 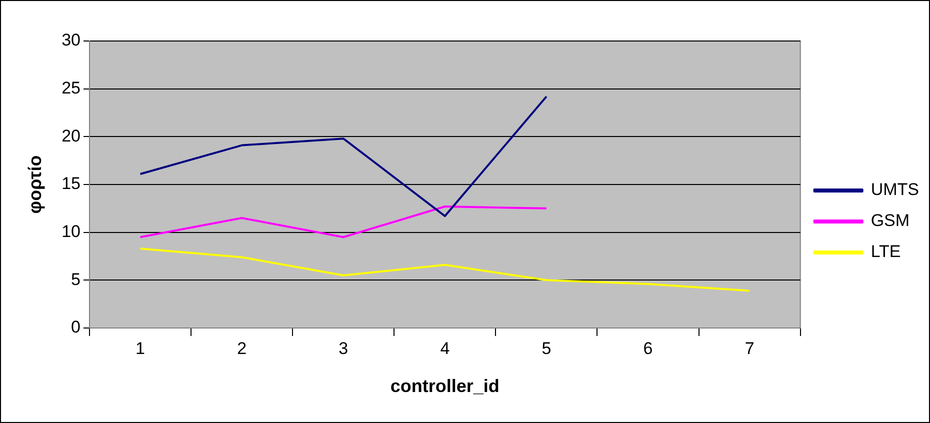 I want to click on x-tick-label: 6, so click(x=648, y=348).